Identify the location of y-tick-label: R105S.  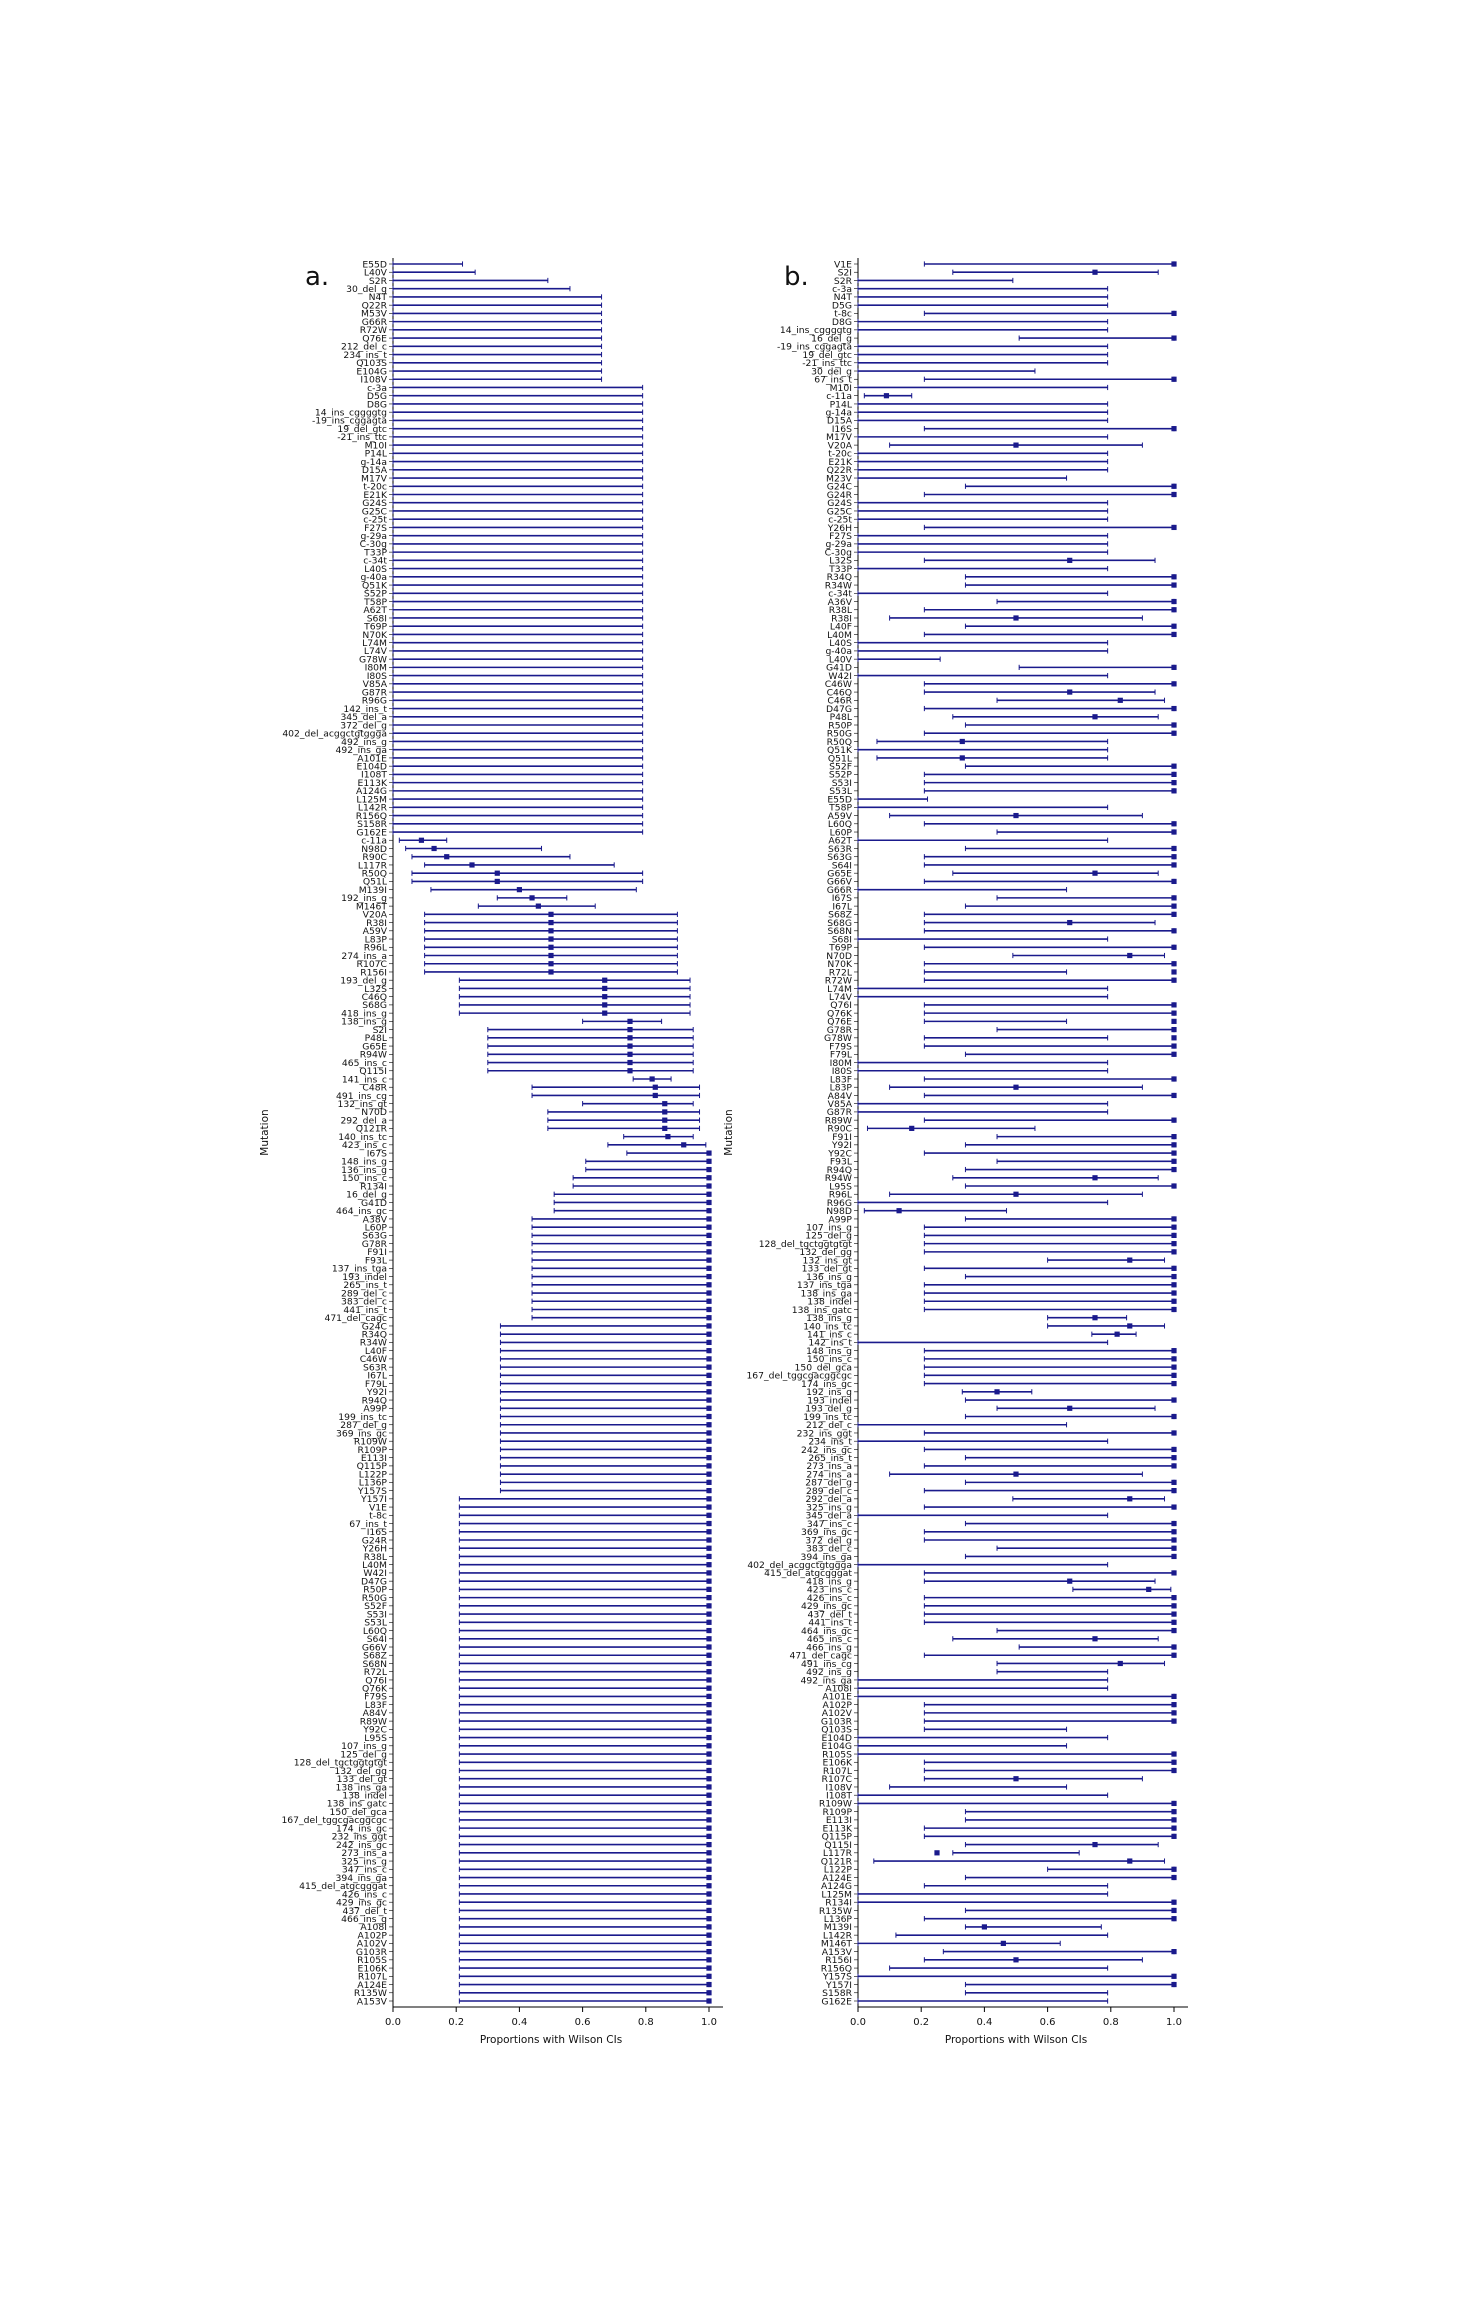
(837, 1754).